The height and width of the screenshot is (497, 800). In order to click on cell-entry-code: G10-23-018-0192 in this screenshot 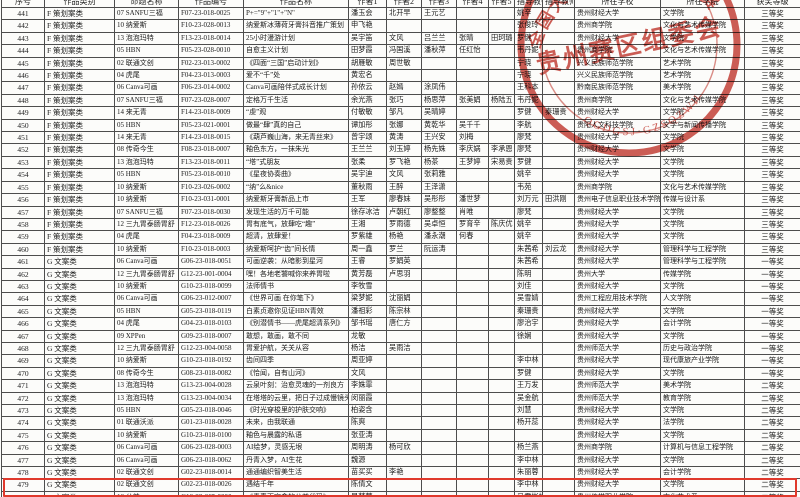, I will do `click(211, 361)`.